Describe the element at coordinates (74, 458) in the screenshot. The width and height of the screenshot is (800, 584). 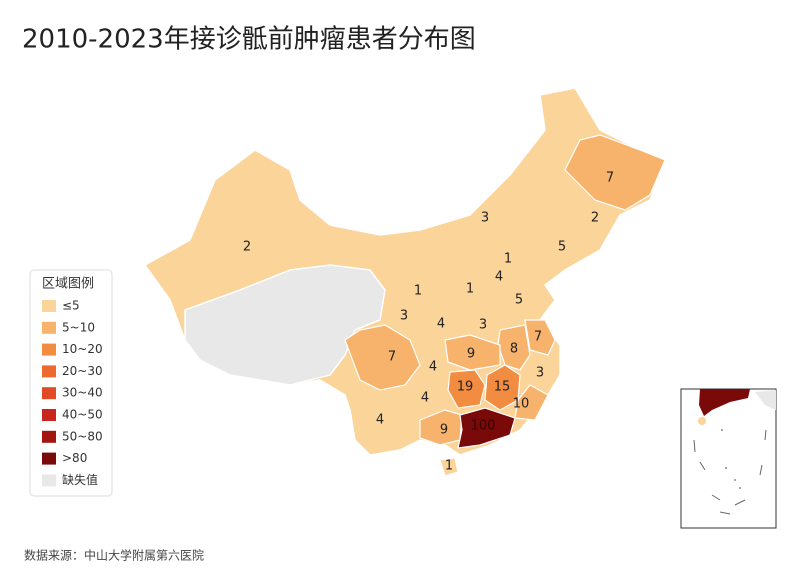
I see `legend-label: >80` at that location.